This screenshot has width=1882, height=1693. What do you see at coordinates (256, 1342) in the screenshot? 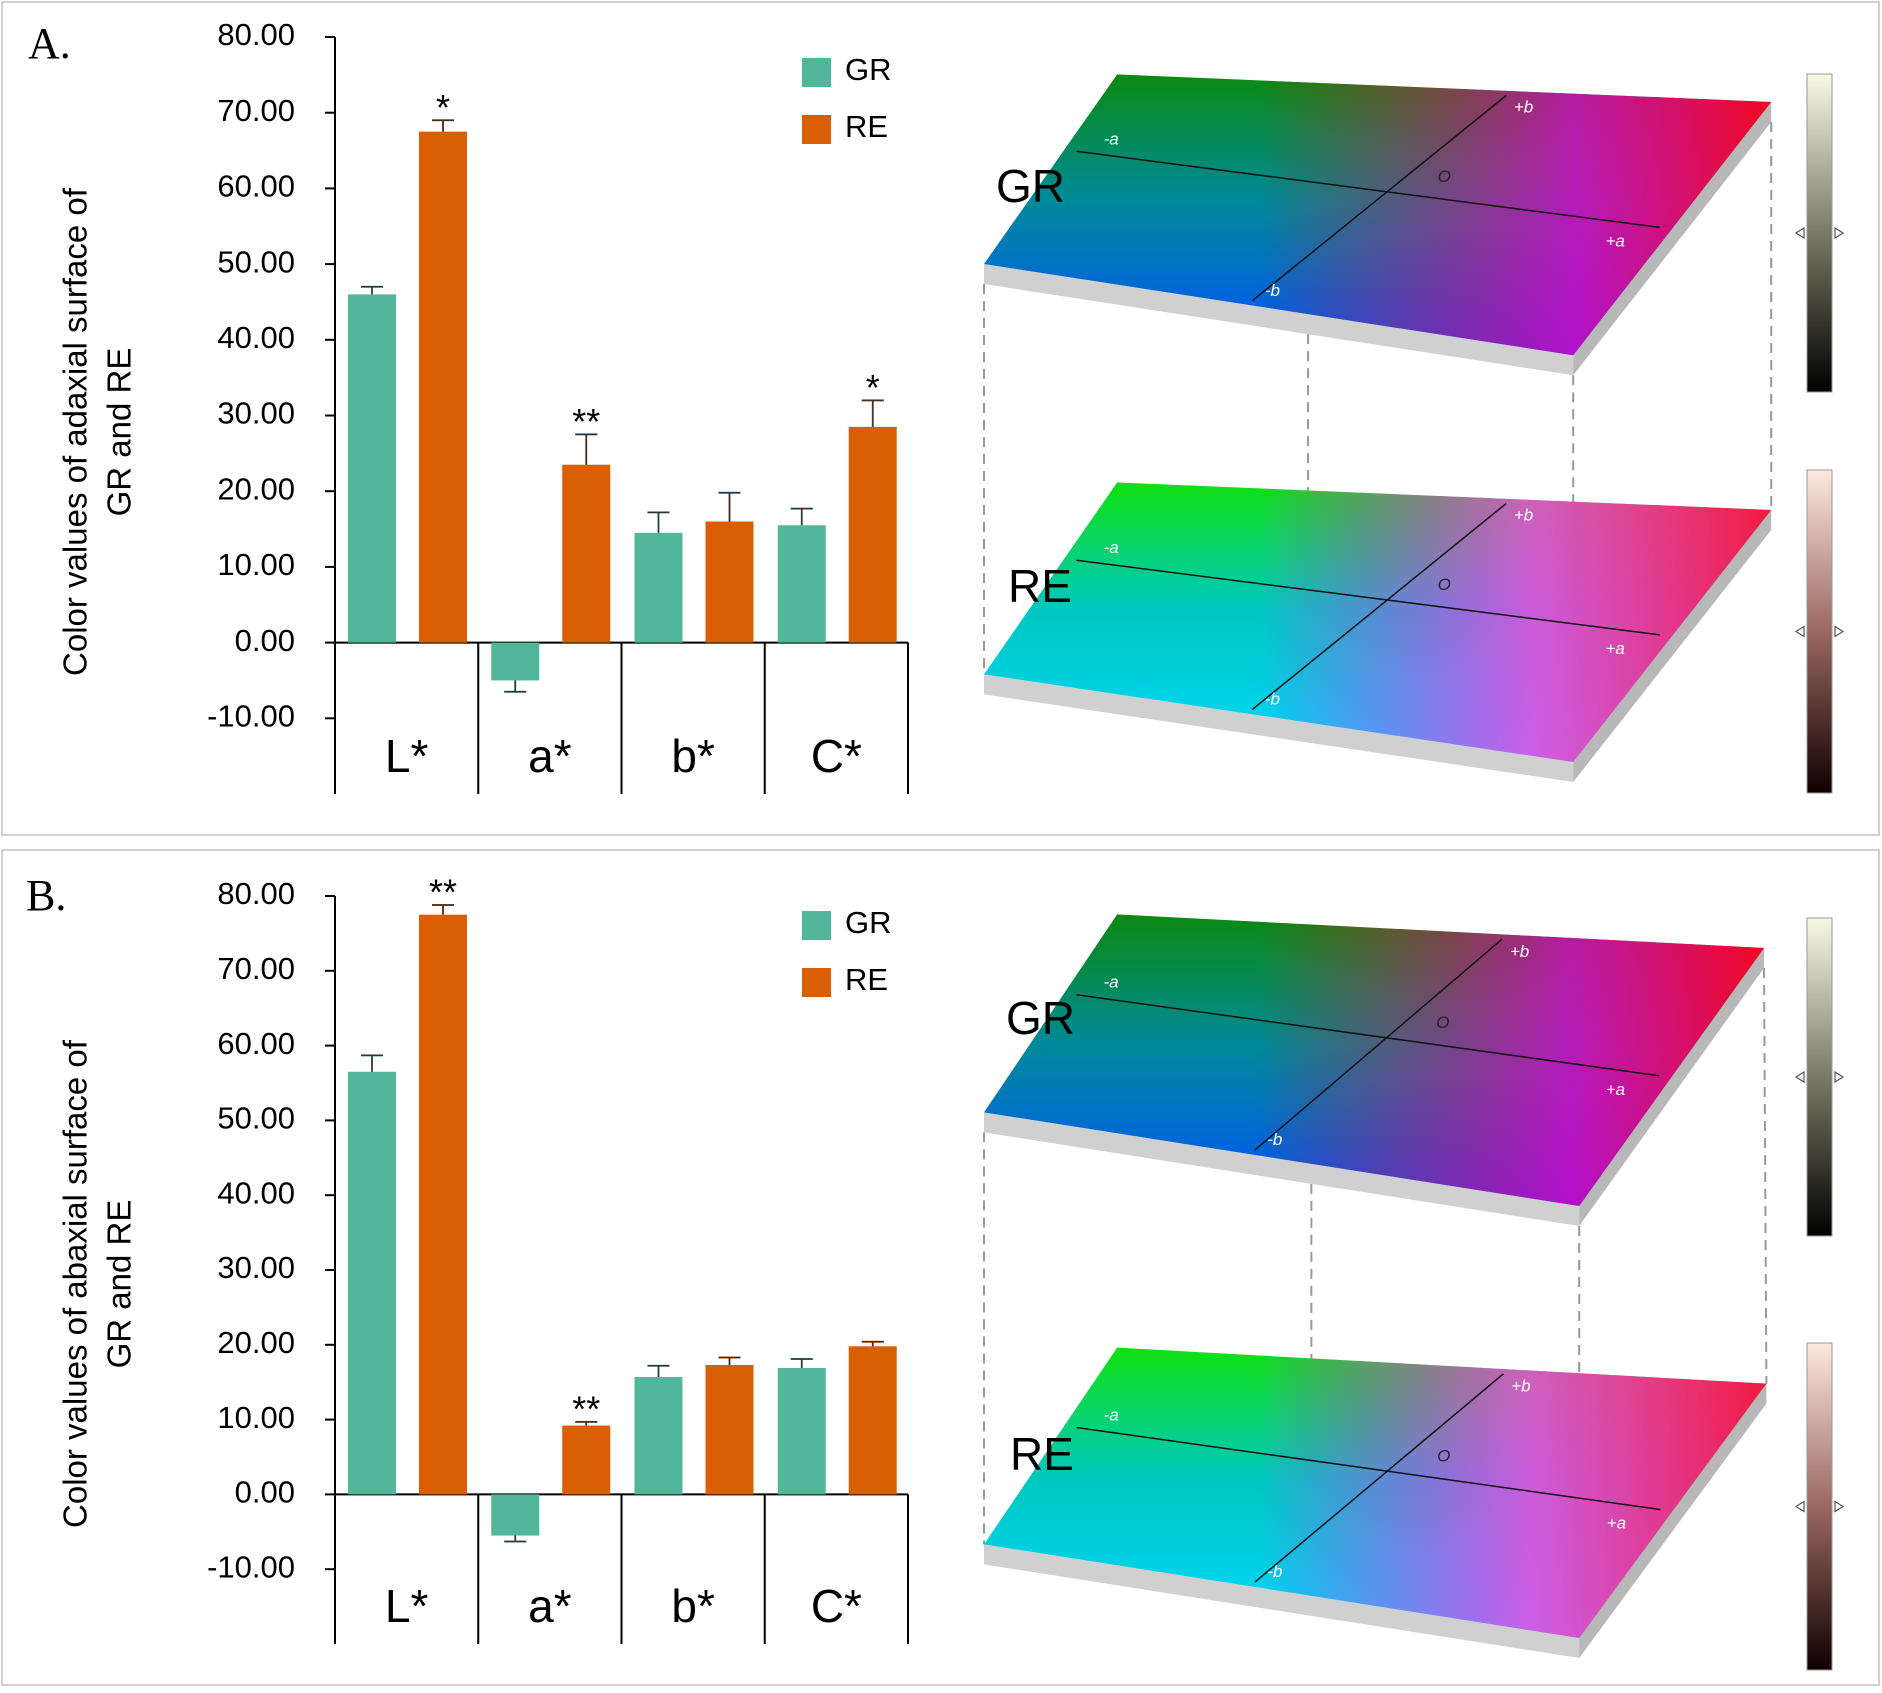
I see `y-tick-label: 20.00` at bounding box center [256, 1342].